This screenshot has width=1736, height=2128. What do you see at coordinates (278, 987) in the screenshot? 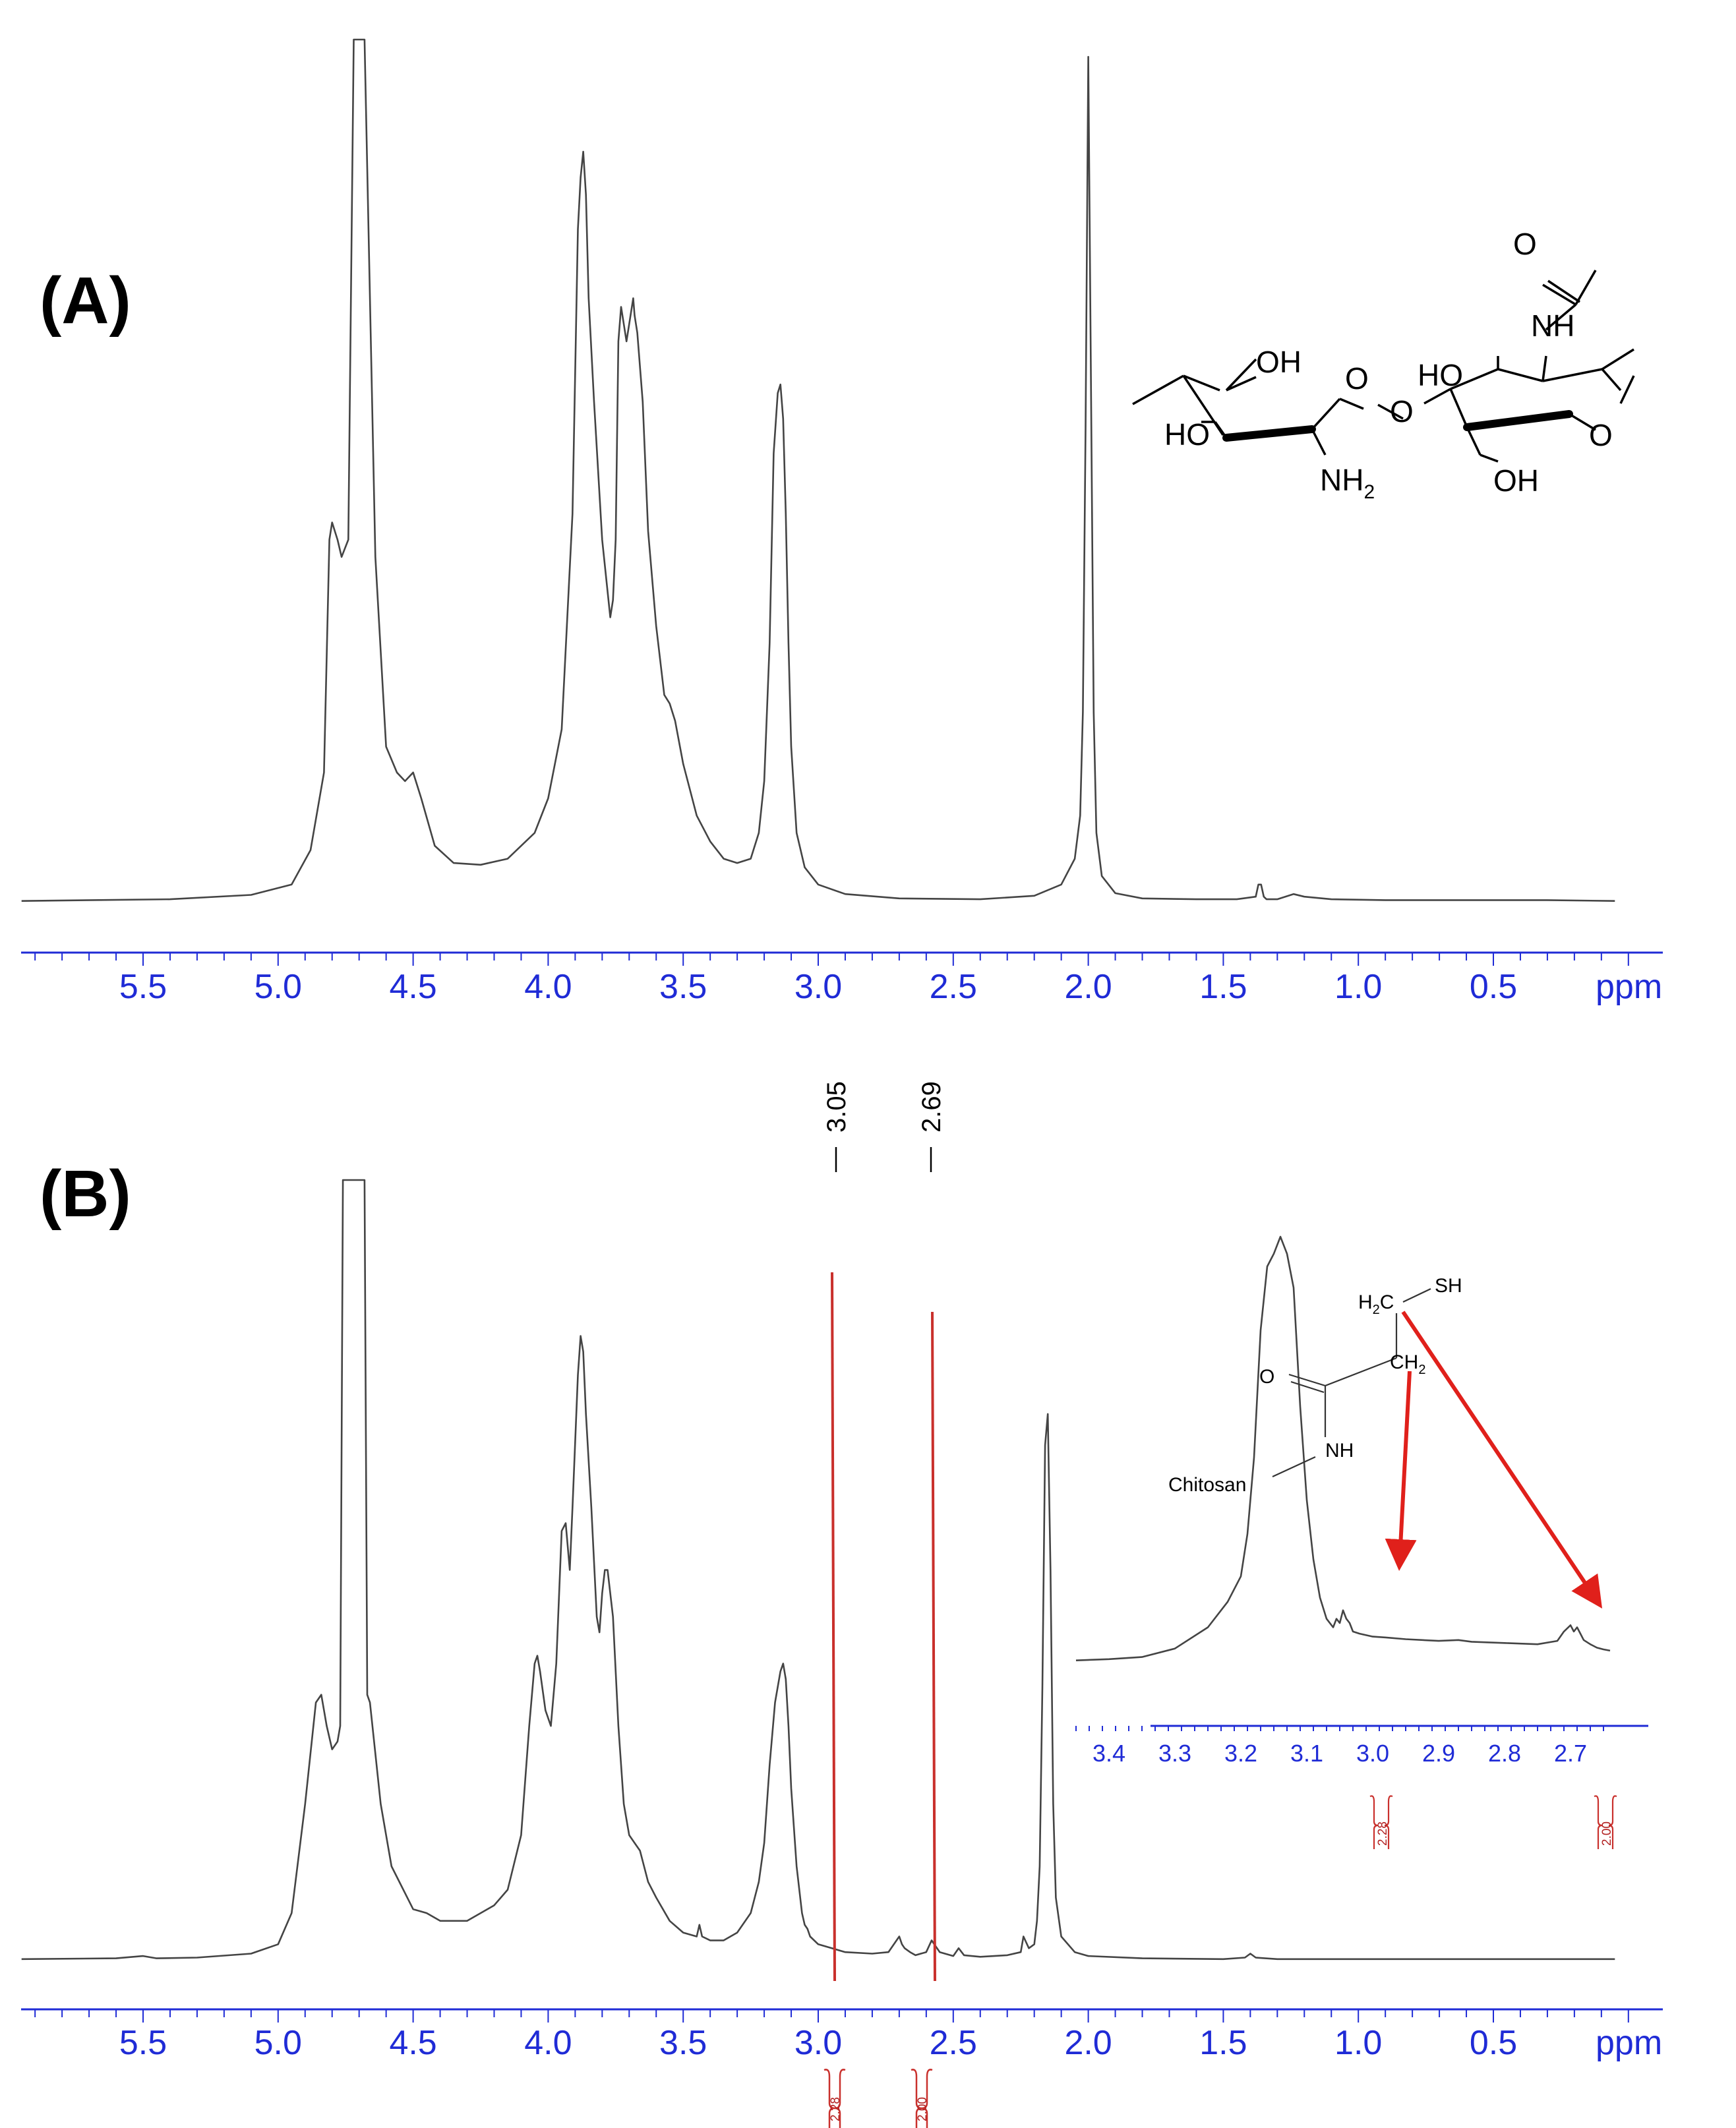
I see `panel-a-tick-label: 5.0` at bounding box center [278, 987].